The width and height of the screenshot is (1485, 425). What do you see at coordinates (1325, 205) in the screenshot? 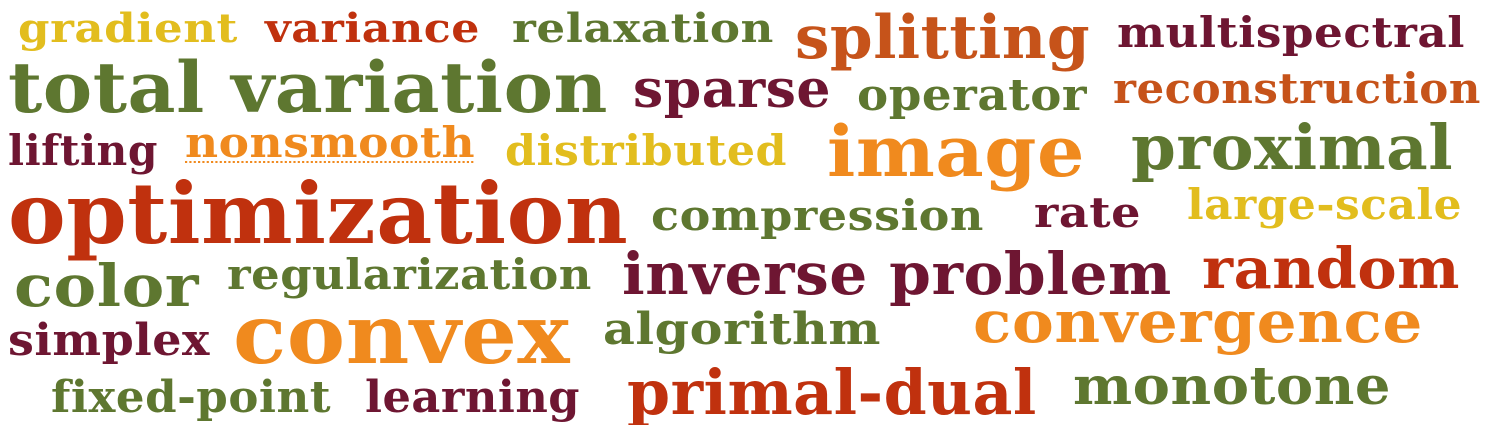
I see `word-large-scale: large-scale` at bounding box center [1325, 205].